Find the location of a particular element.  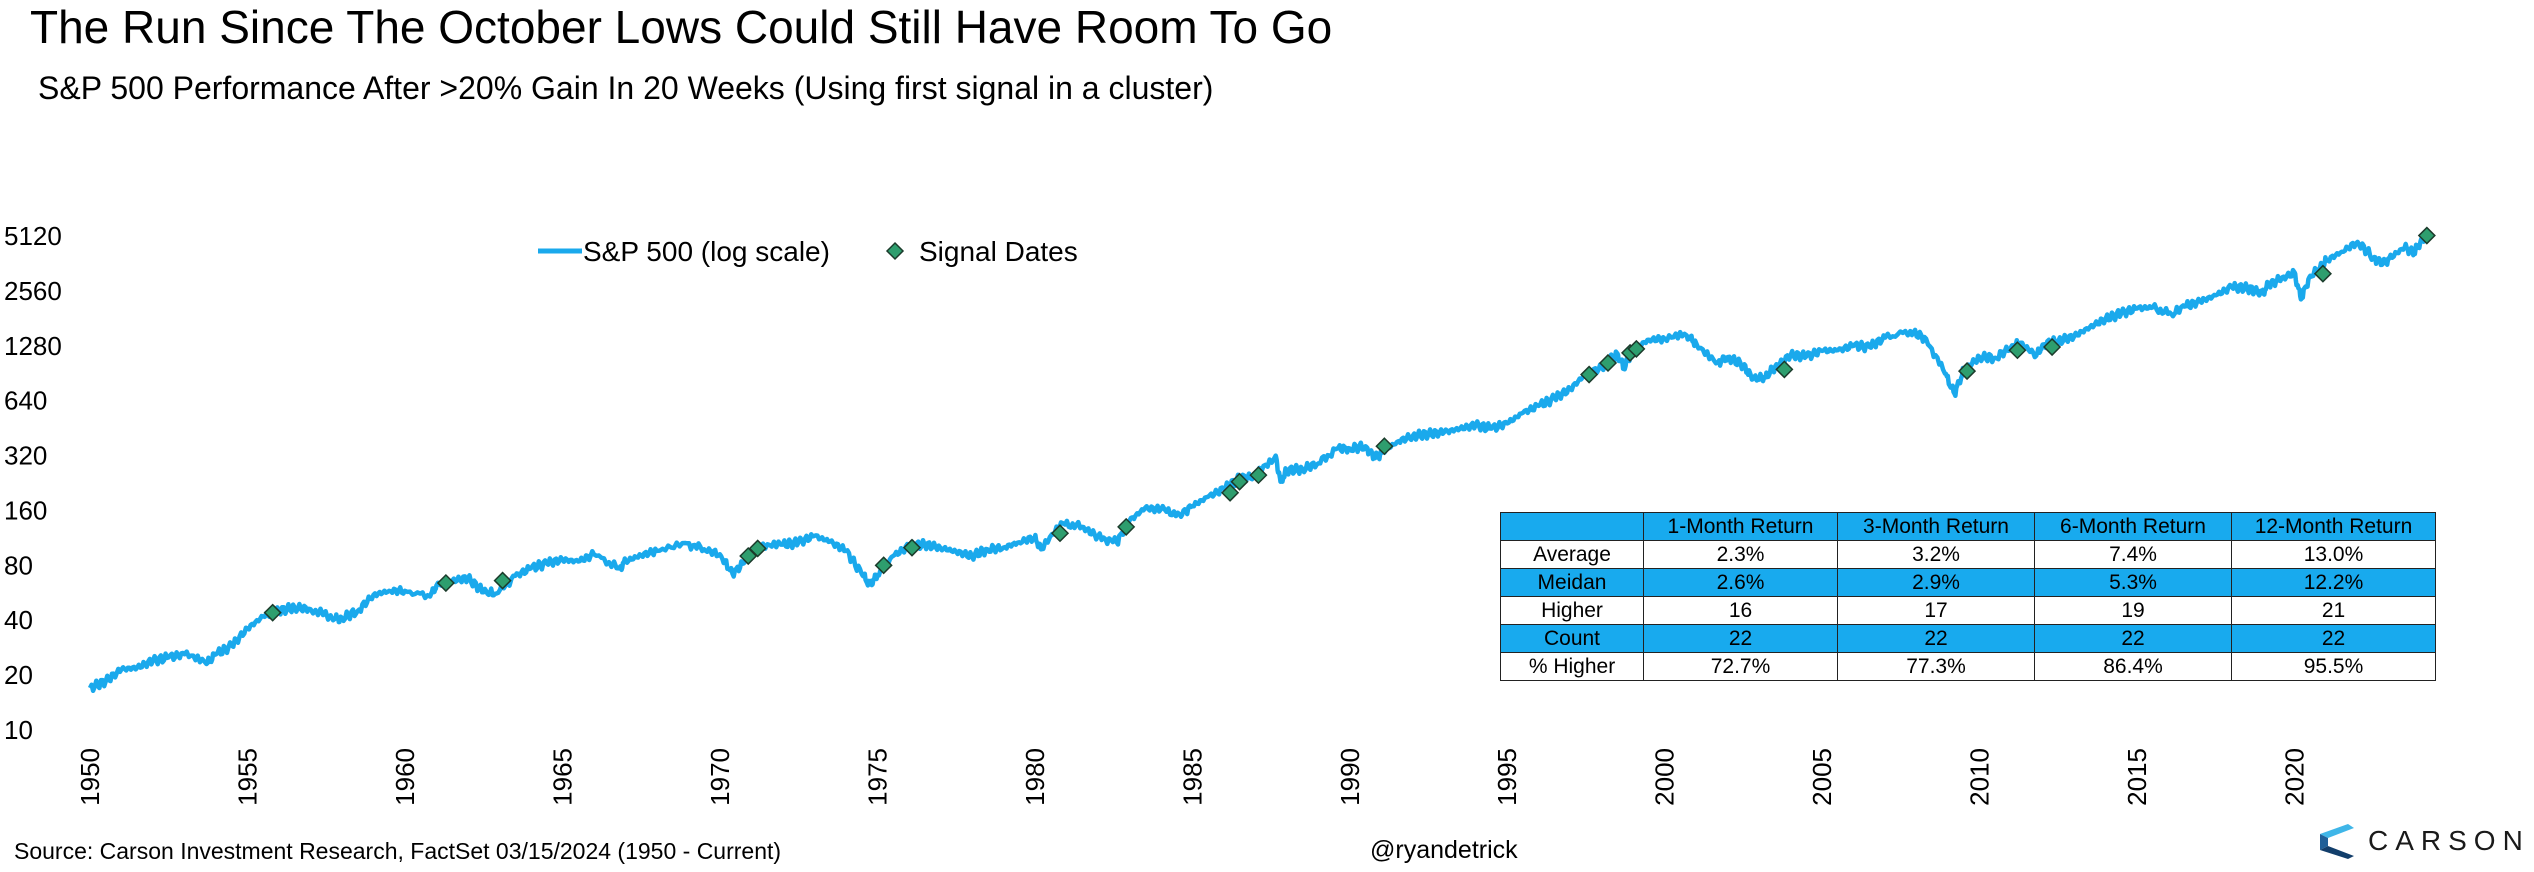

y-tick-label: 320 is located at coordinates (25, 456).